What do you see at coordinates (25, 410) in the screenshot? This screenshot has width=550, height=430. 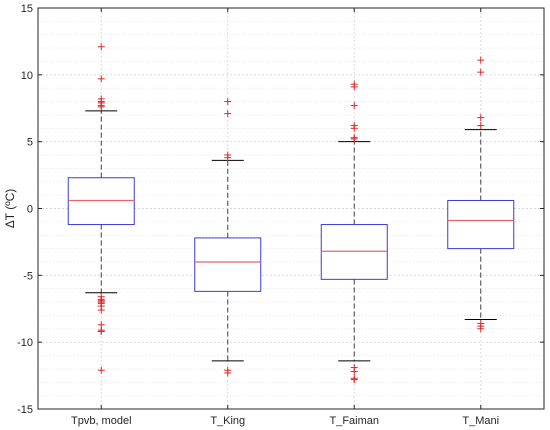 I see `y-tick-label: -15` at bounding box center [25, 410].